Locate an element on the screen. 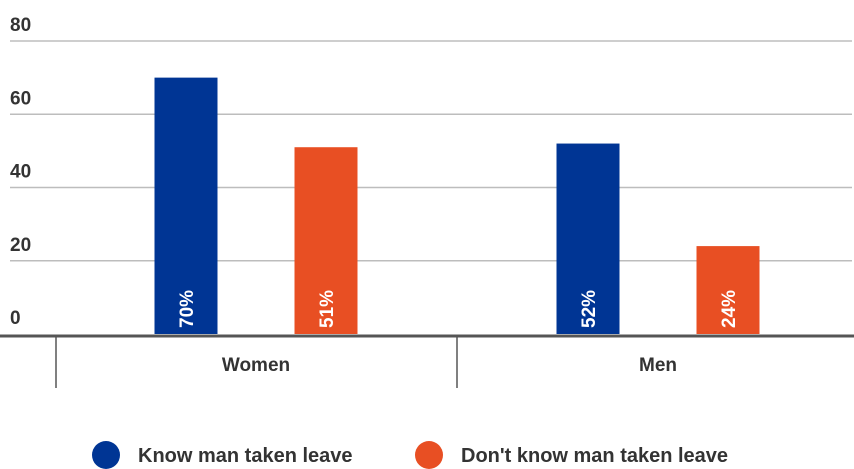 Image resolution: width=854 pixels, height=469 pixels. y-tick-label: 20 is located at coordinates (20, 245).